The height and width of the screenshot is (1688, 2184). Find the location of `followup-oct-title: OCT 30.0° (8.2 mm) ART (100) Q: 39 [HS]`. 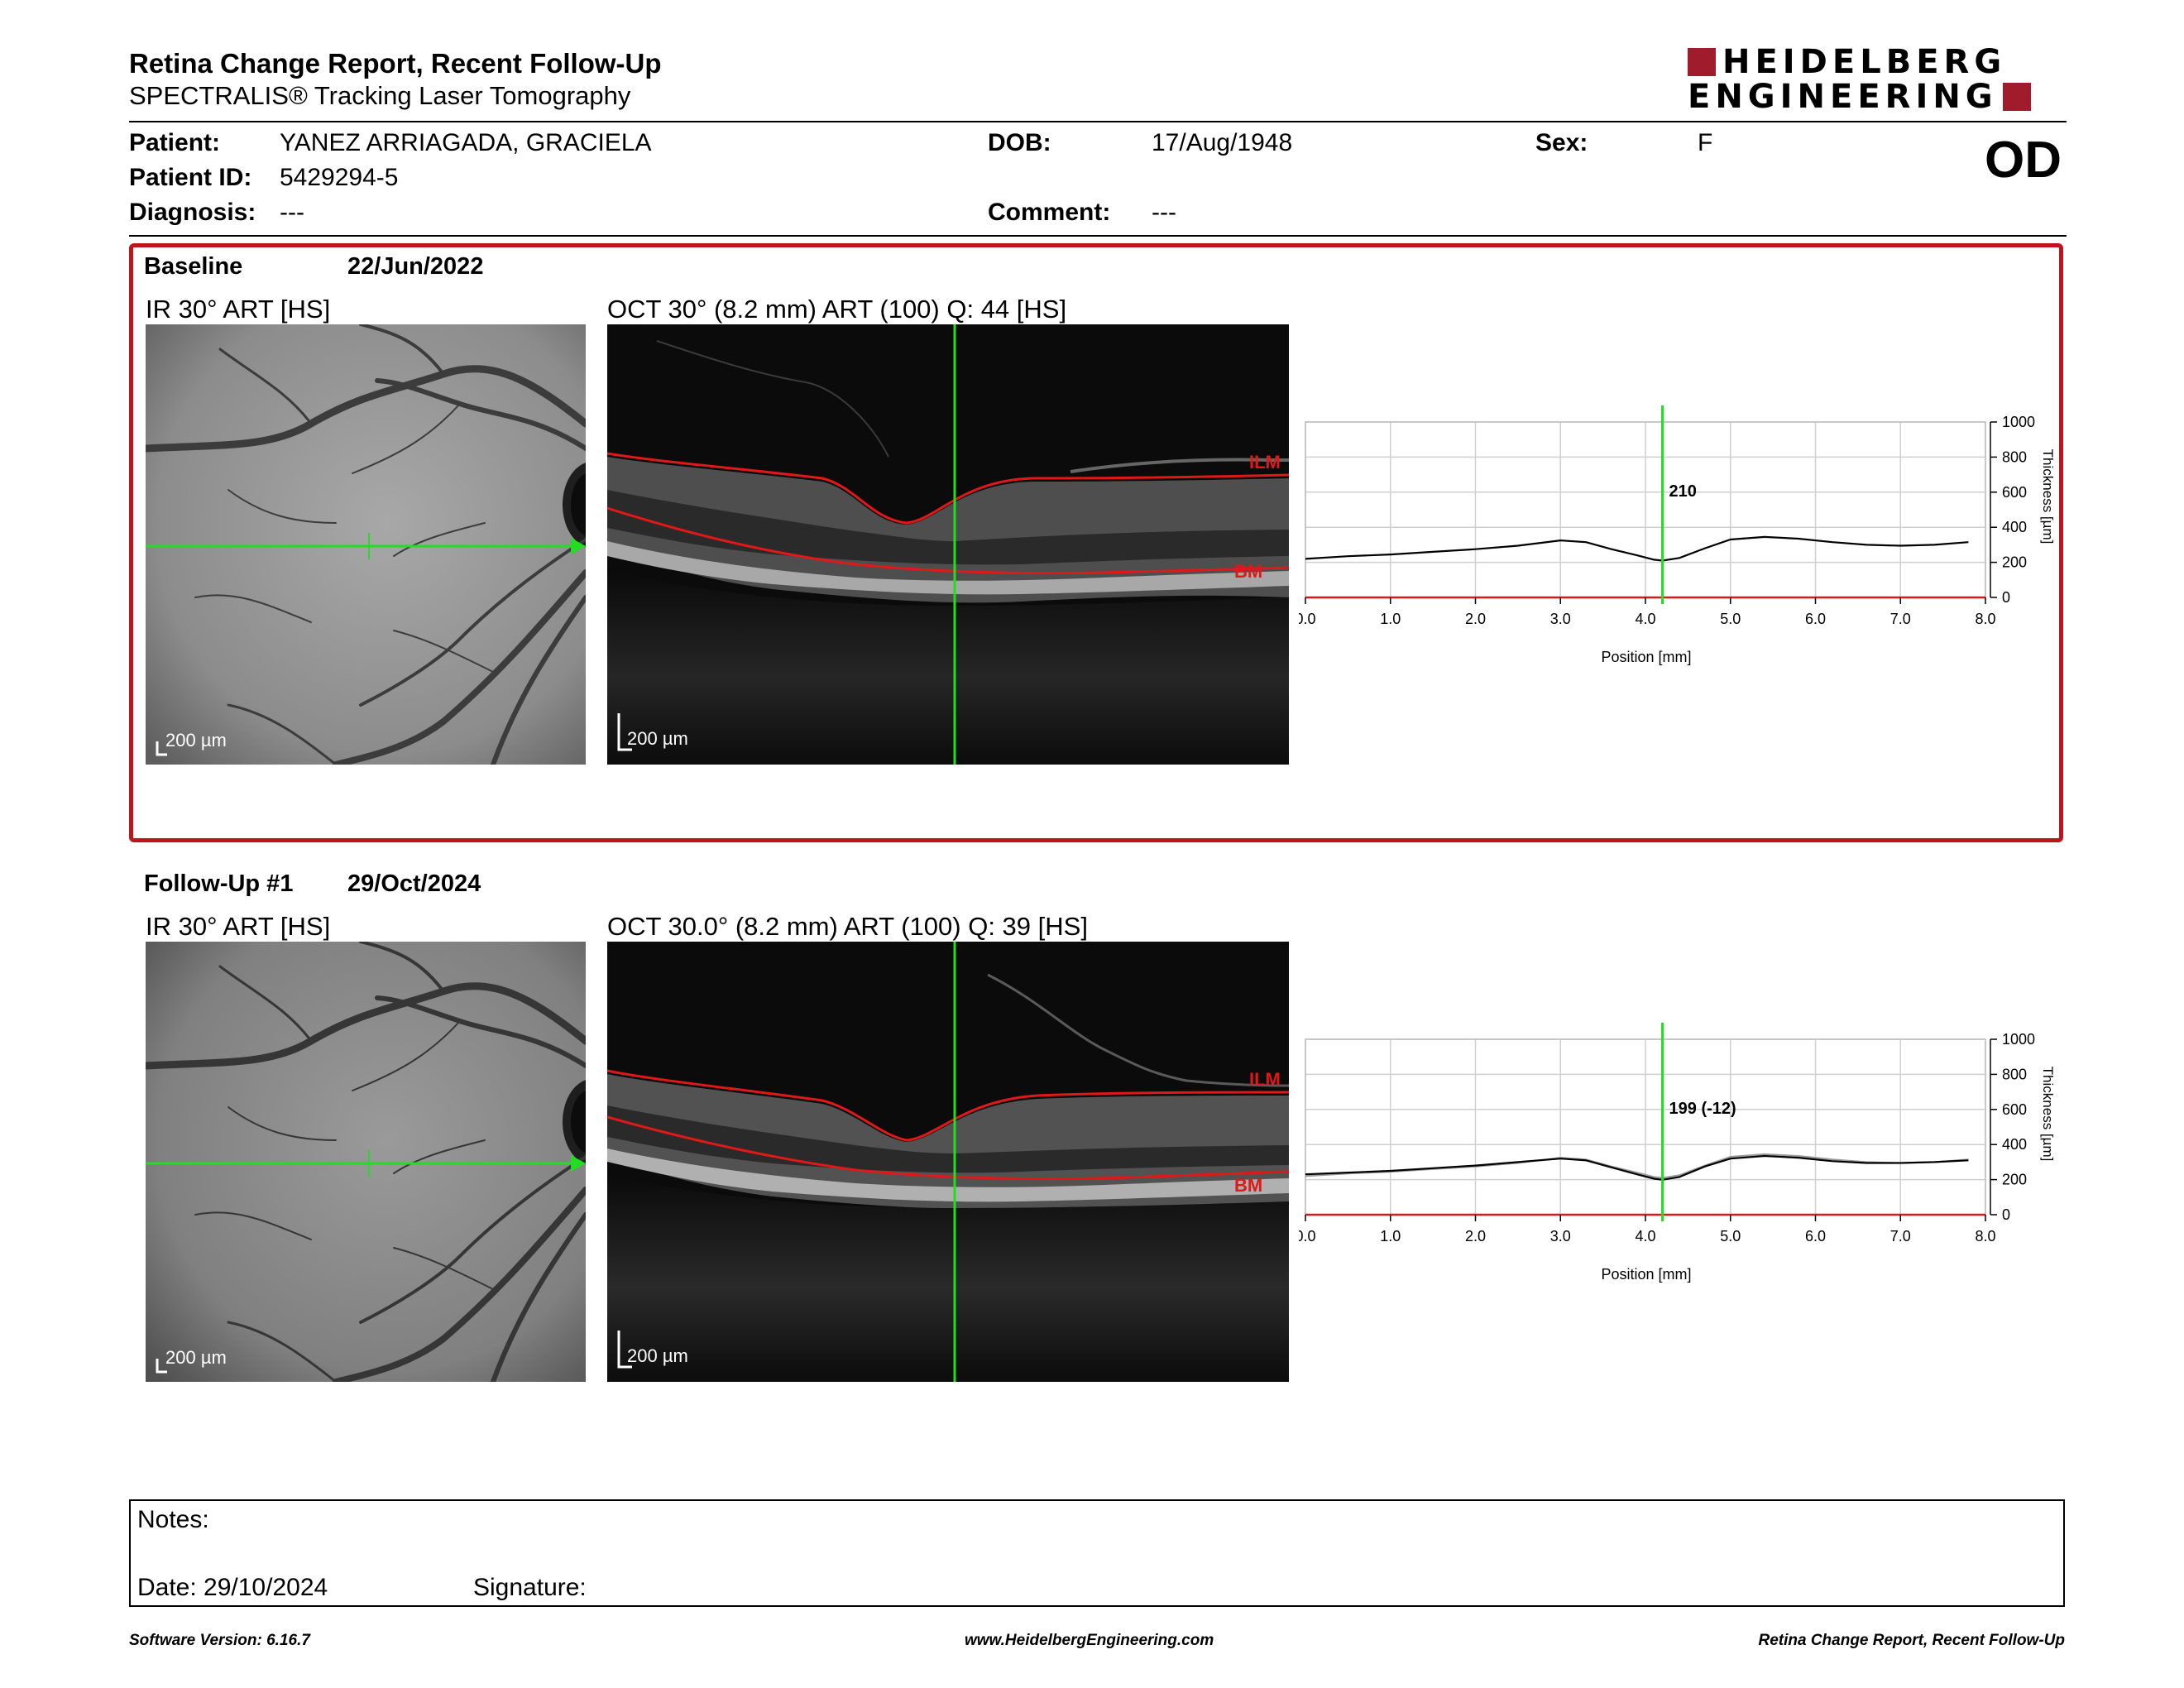

followup-oct-title: OCT 30.0° (8.2 mm) ART (100) Q: 39 [HS] is located at coordinates (847, 926).